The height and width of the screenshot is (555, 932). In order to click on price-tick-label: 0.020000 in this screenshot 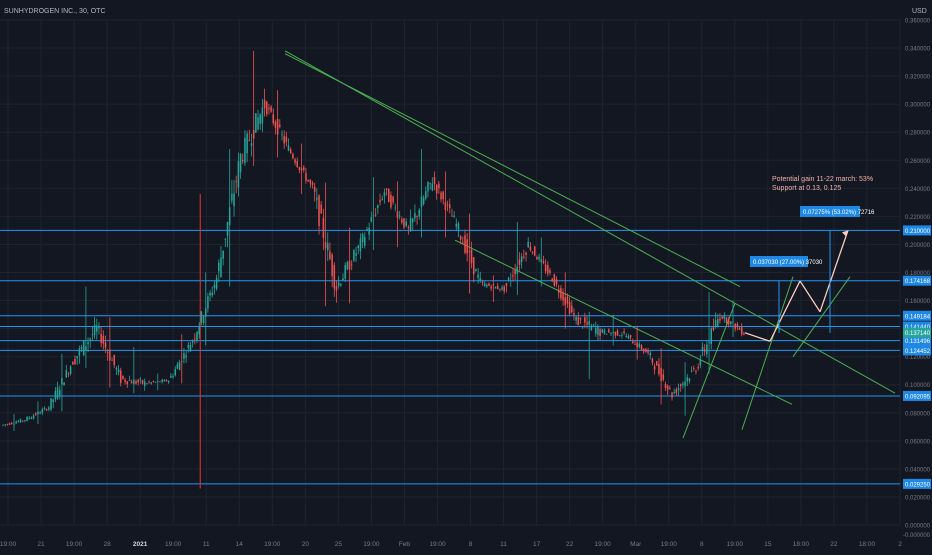, I will do `click(918, 498)`.